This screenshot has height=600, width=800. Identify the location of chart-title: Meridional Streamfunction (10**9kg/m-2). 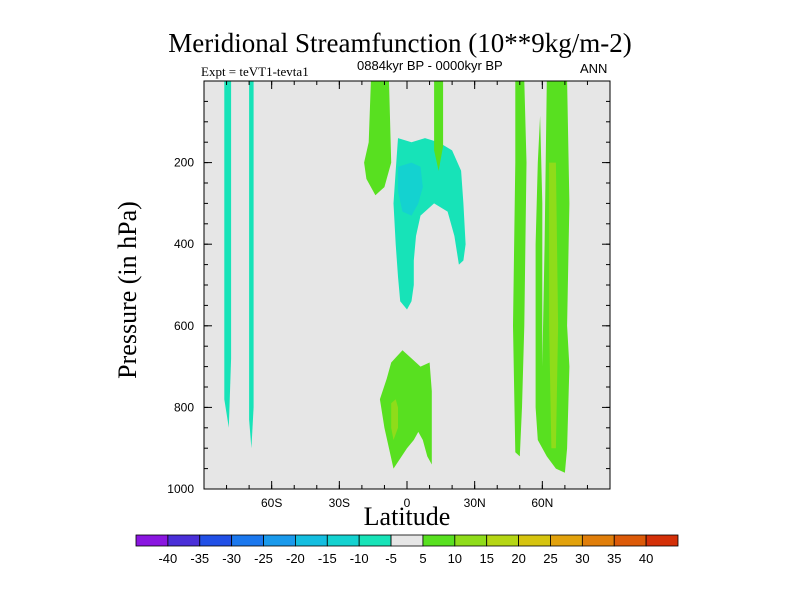
(400, 43).